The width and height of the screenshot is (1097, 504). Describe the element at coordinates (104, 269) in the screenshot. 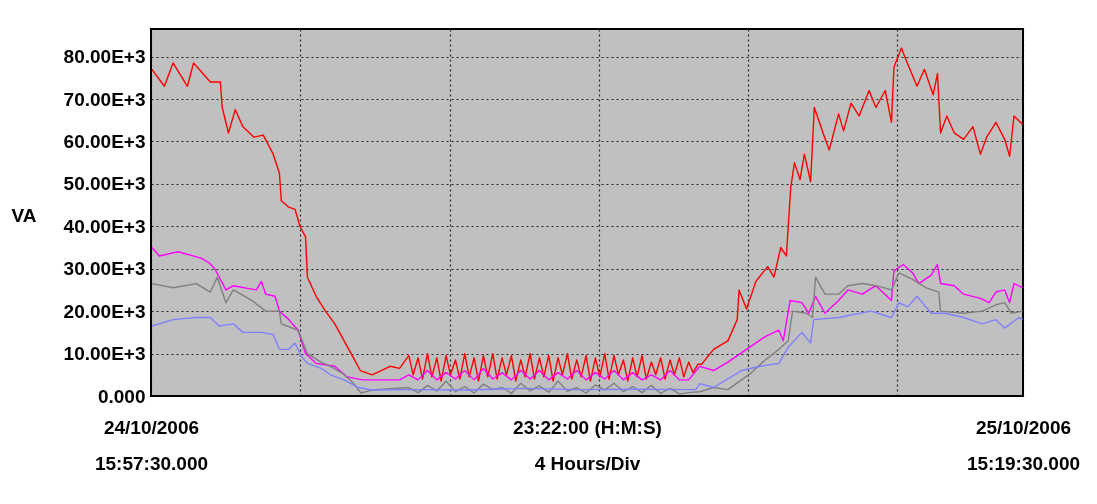

I see `y-tick-label: 30.00E+3` at that location.